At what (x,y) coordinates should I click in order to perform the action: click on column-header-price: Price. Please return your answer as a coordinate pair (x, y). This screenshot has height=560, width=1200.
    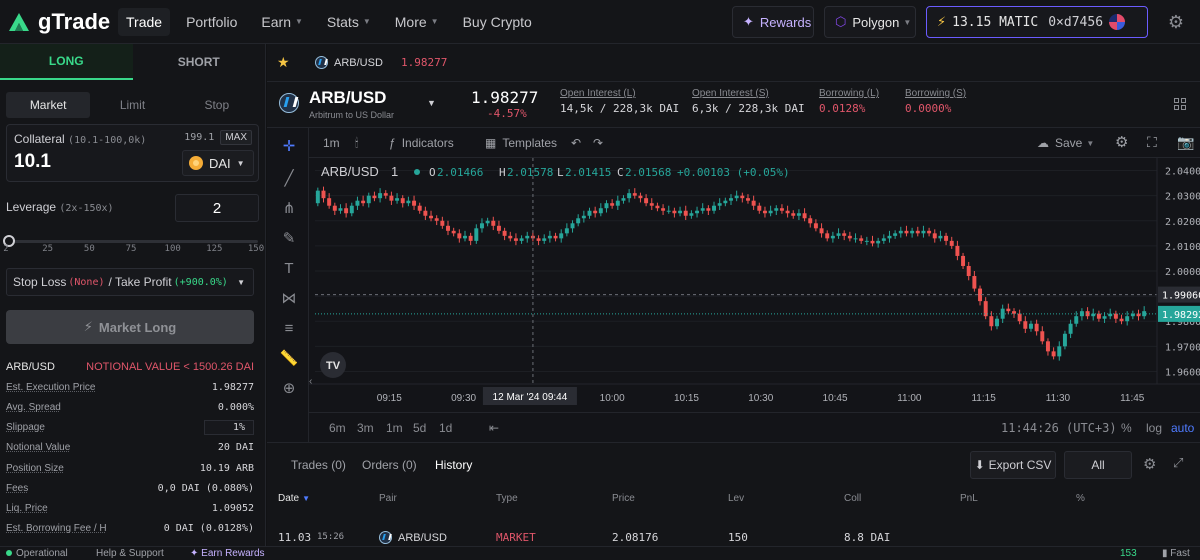
    Looking at the image, I should click on (623, 498).